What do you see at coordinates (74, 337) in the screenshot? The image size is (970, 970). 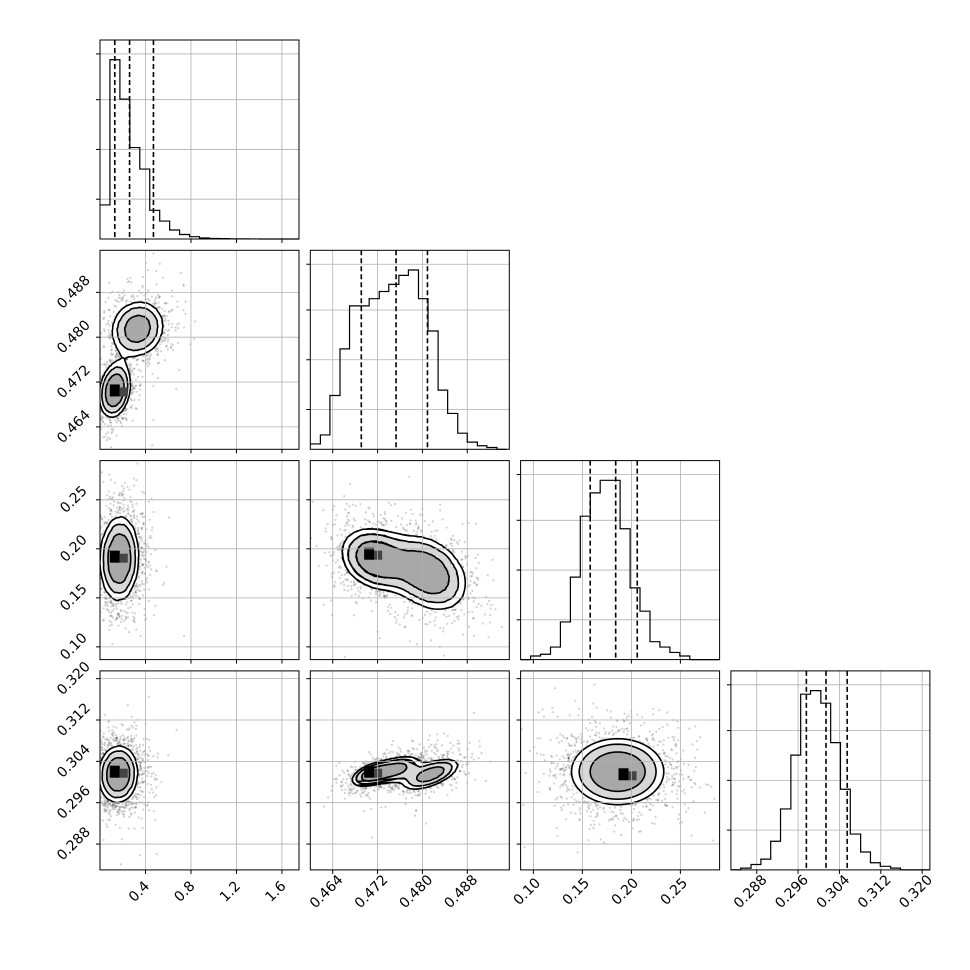 I see `ytick-label-1-2: 0.480` at bounding box center [74, 337].